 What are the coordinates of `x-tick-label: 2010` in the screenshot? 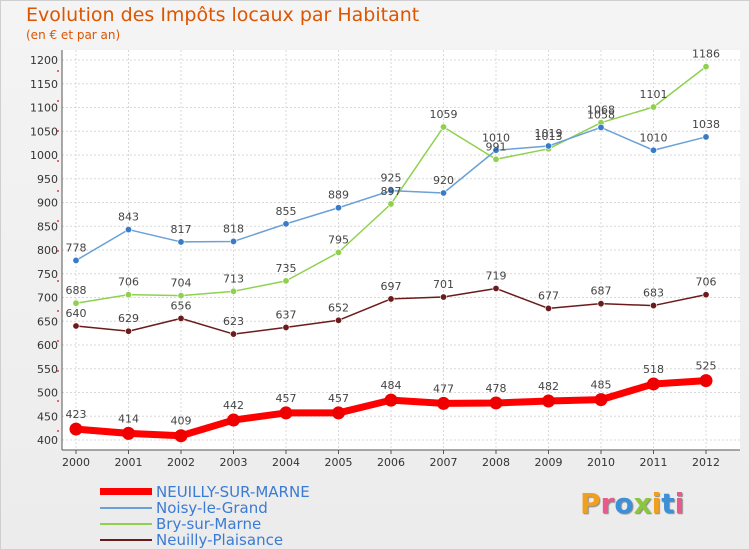 It's located at (601, 462).